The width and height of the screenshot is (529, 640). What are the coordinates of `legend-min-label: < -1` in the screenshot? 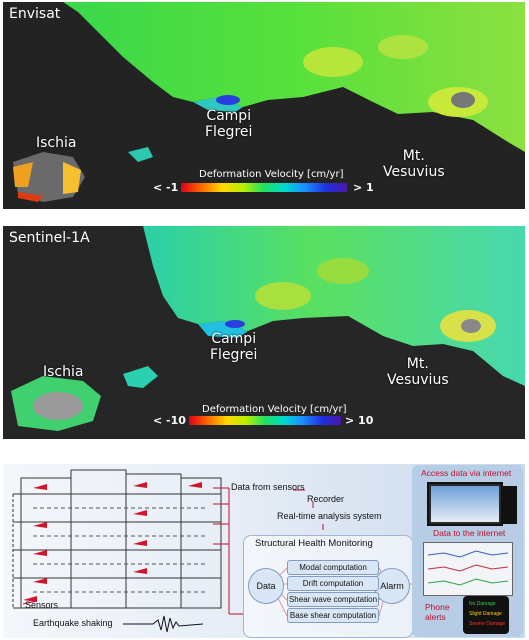 It's located at (166, 187).